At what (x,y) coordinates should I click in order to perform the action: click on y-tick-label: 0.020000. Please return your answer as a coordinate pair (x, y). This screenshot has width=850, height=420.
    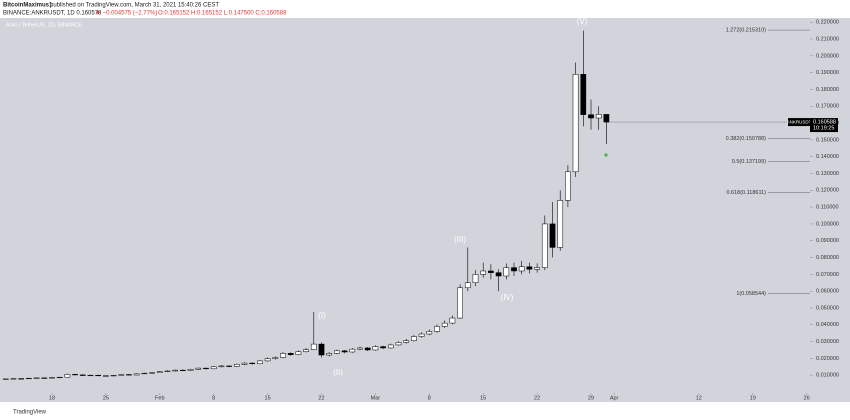
    Looking at the image, I should click on (827, 359).